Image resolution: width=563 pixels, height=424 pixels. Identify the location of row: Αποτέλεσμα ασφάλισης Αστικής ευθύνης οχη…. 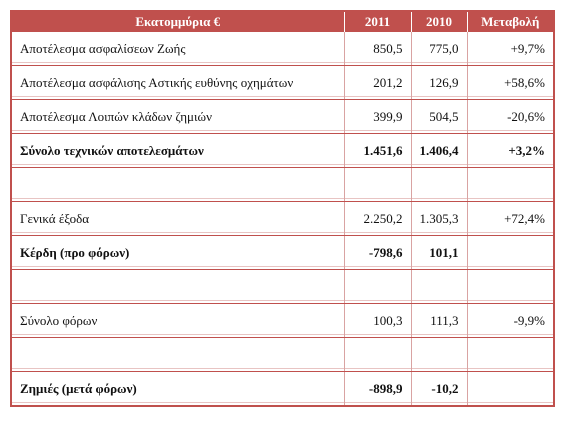
(282, 82).